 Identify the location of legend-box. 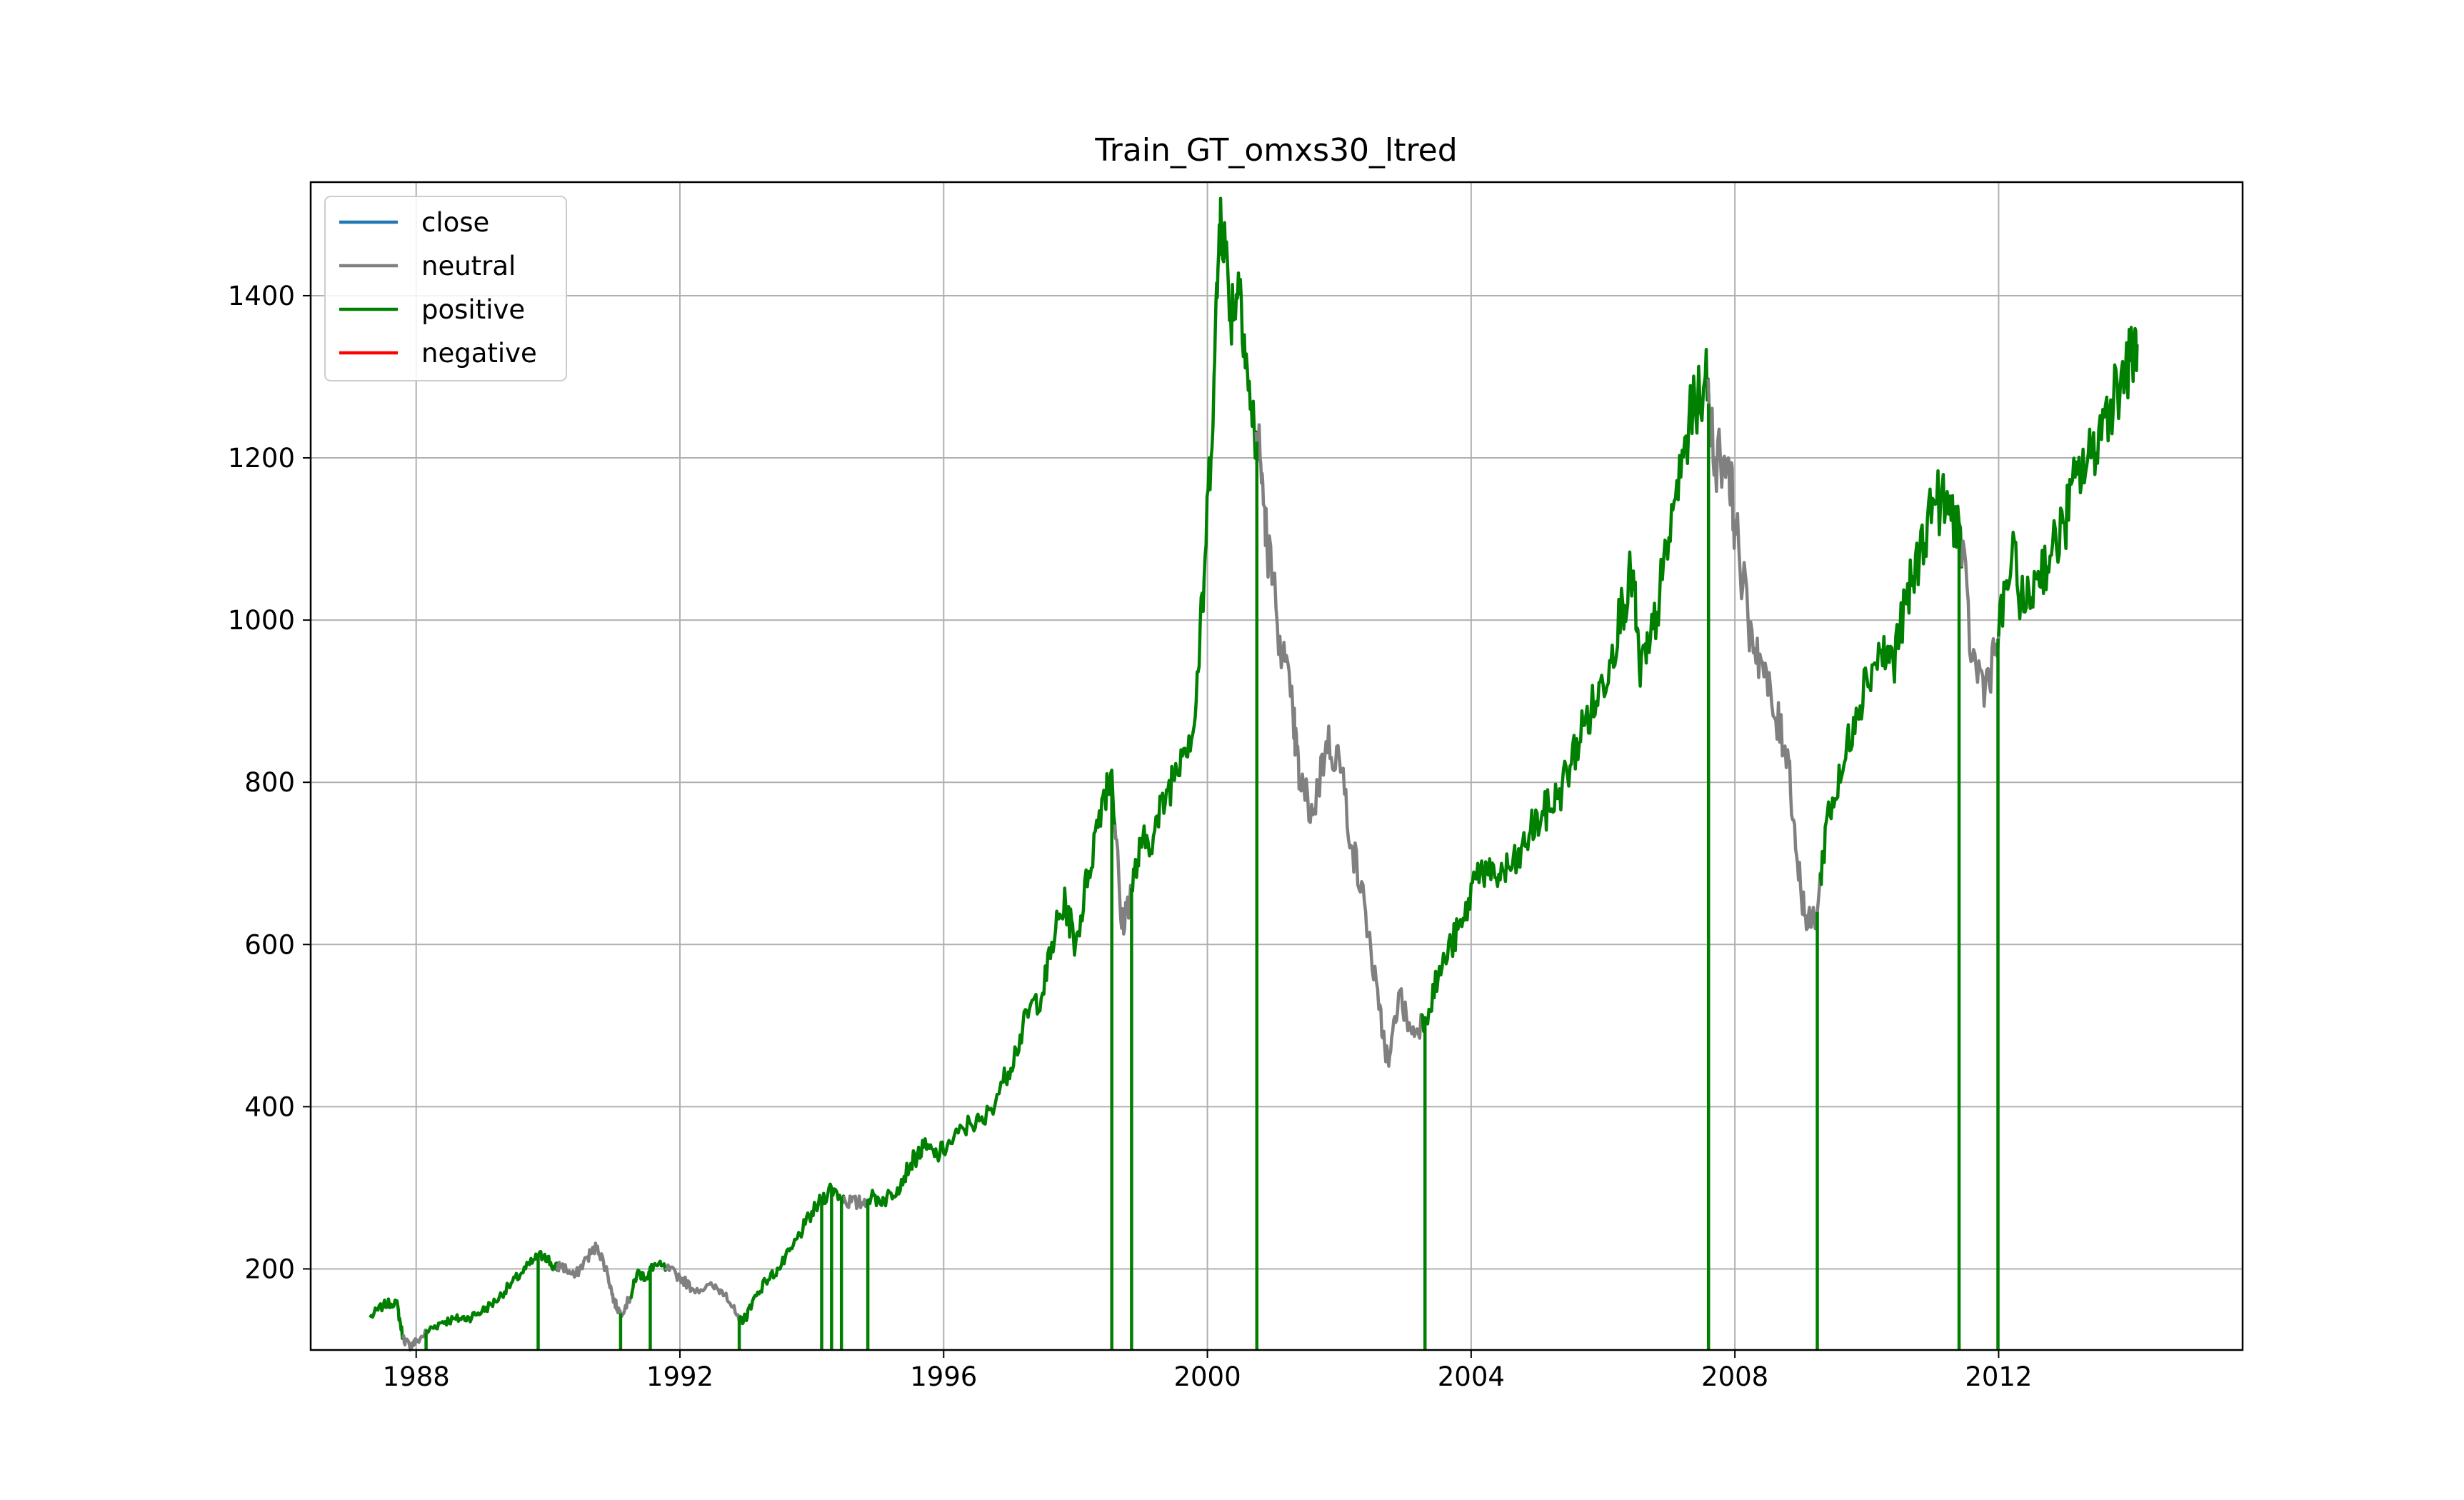
(445, 288).